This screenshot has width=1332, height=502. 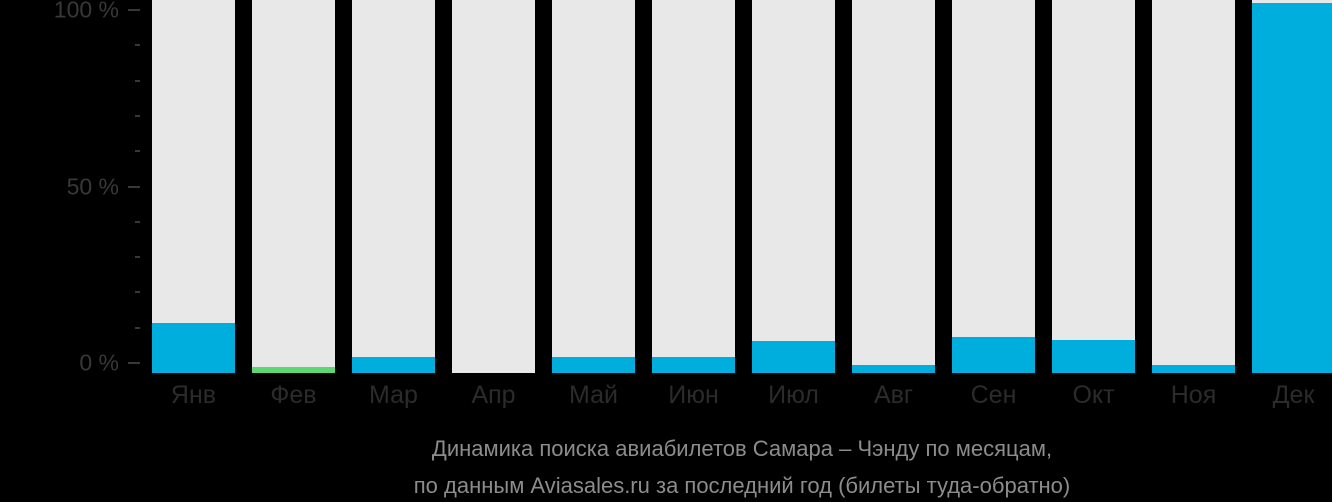 I want to click on x-month-label: Сен, so click(x=993, y=395).